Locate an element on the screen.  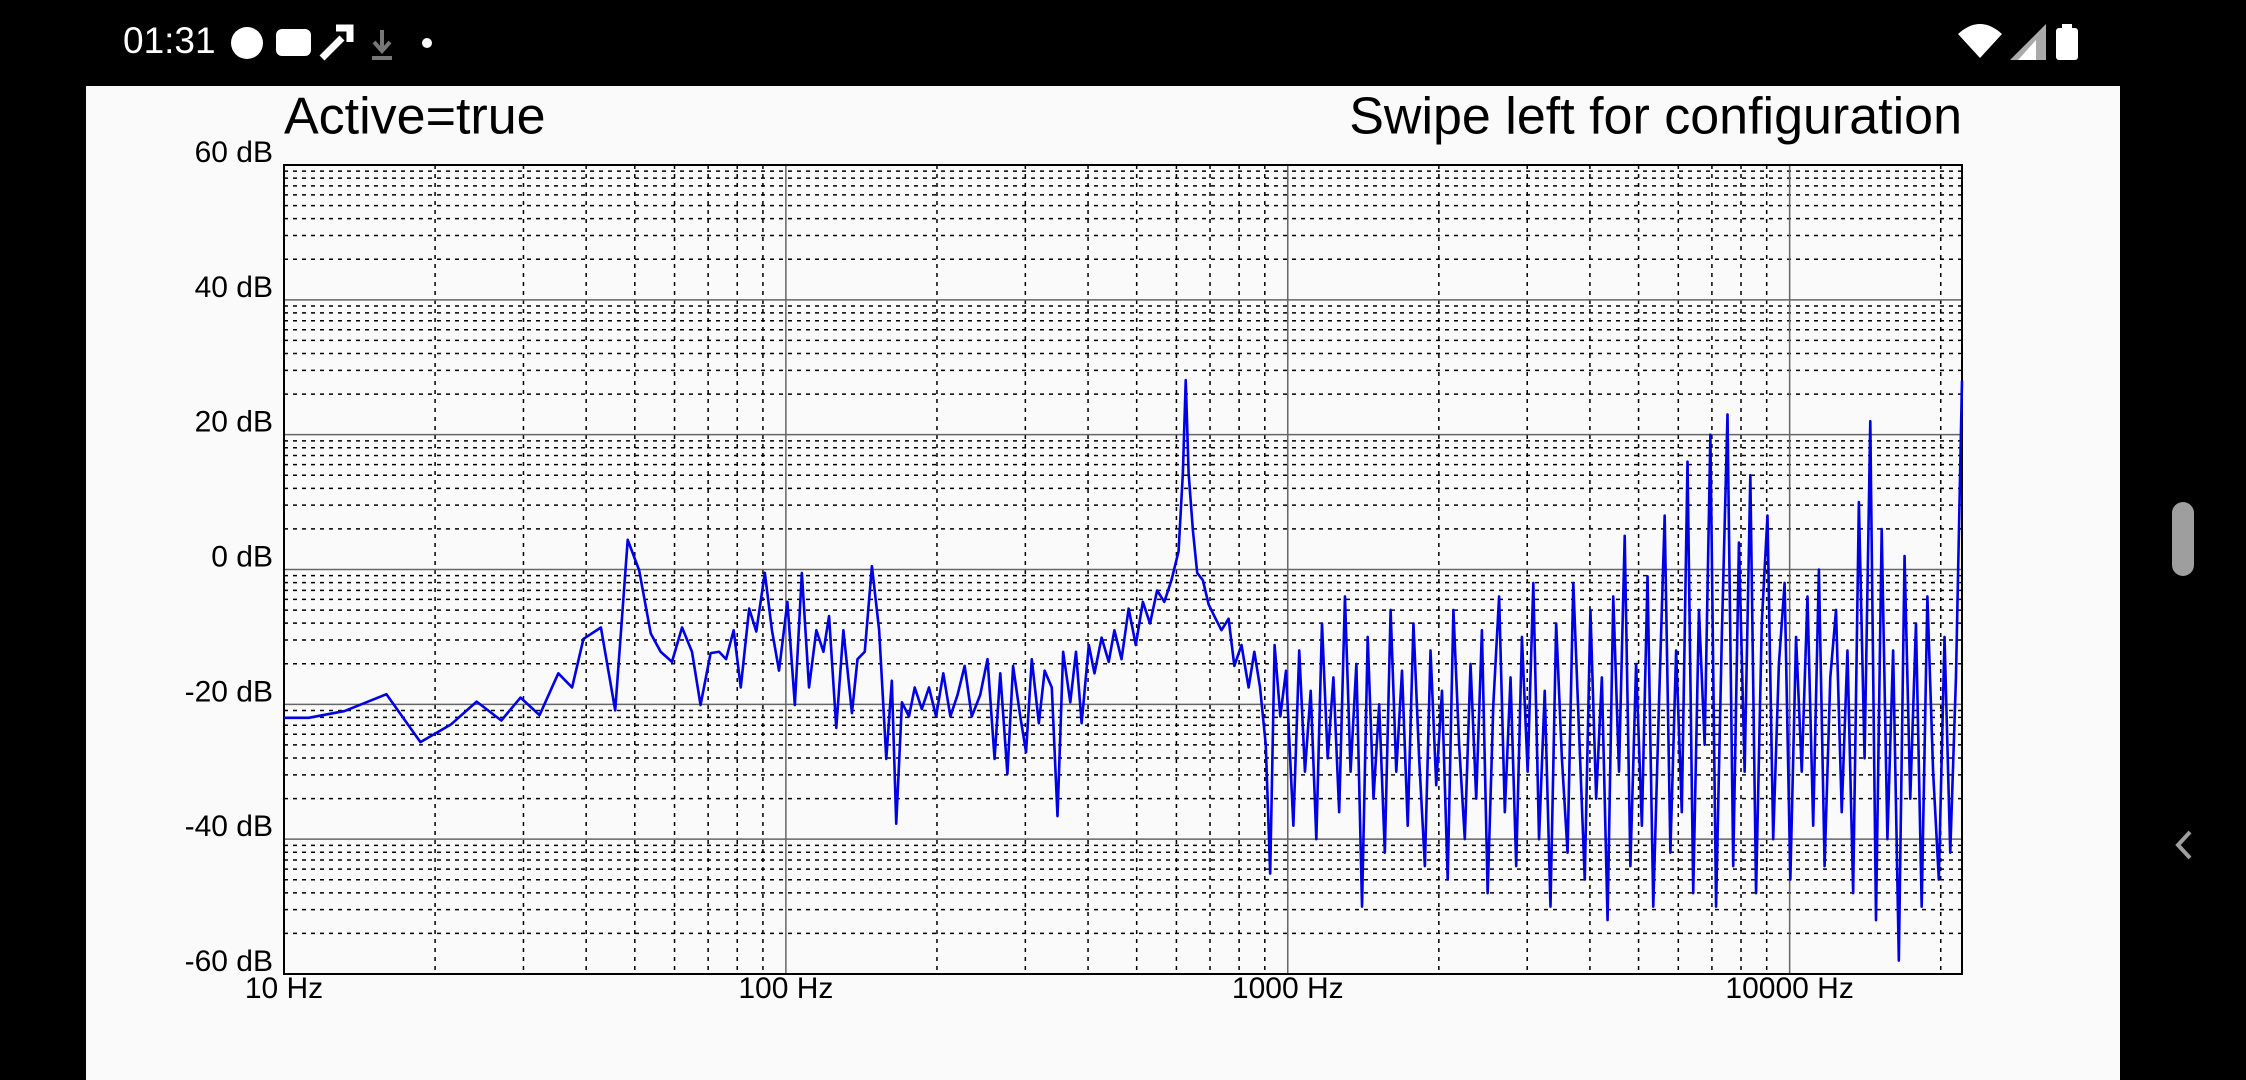
x-tick-label: 10000 Hz is located at coordinates (1789, 988).